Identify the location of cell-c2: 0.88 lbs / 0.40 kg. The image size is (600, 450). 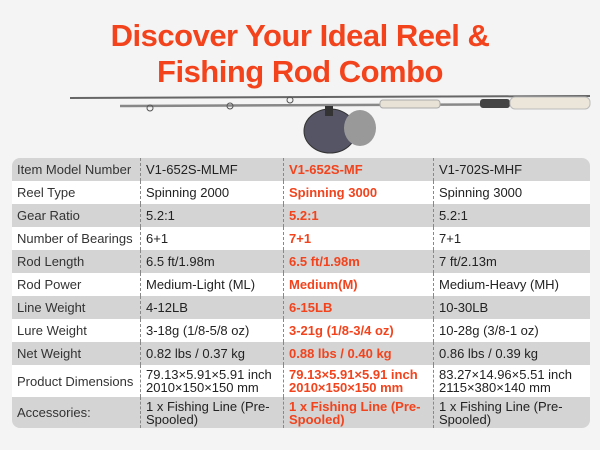
(358, 353).